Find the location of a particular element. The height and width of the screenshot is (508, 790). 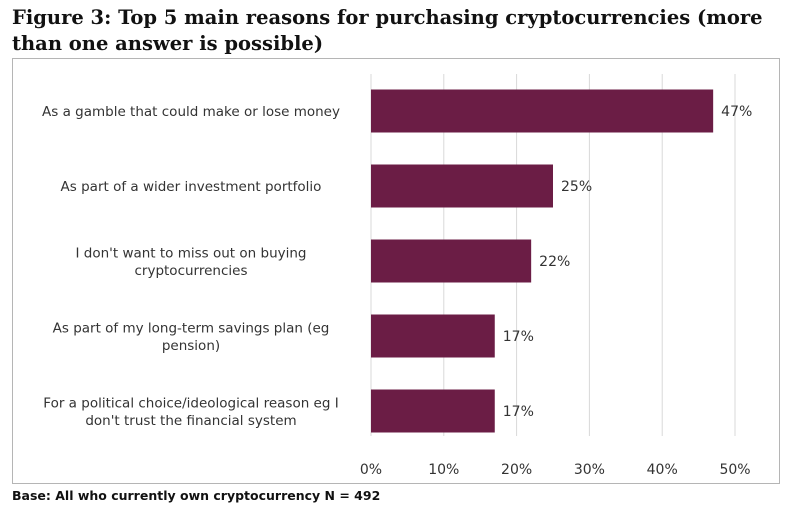

x-tick-label: 30% is located at coordinates (589, 470).